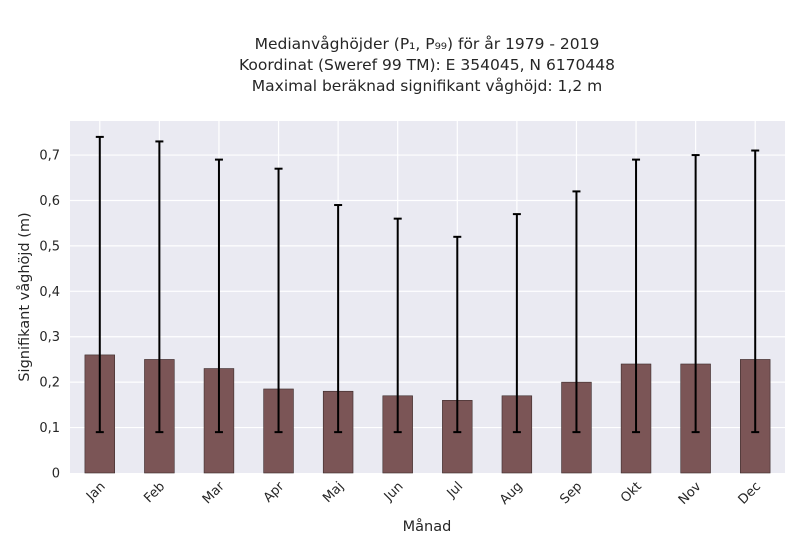 The height and width of the screenshot is (550, 800). I want to click on x-tick-label: Feb, so click(154, 492).